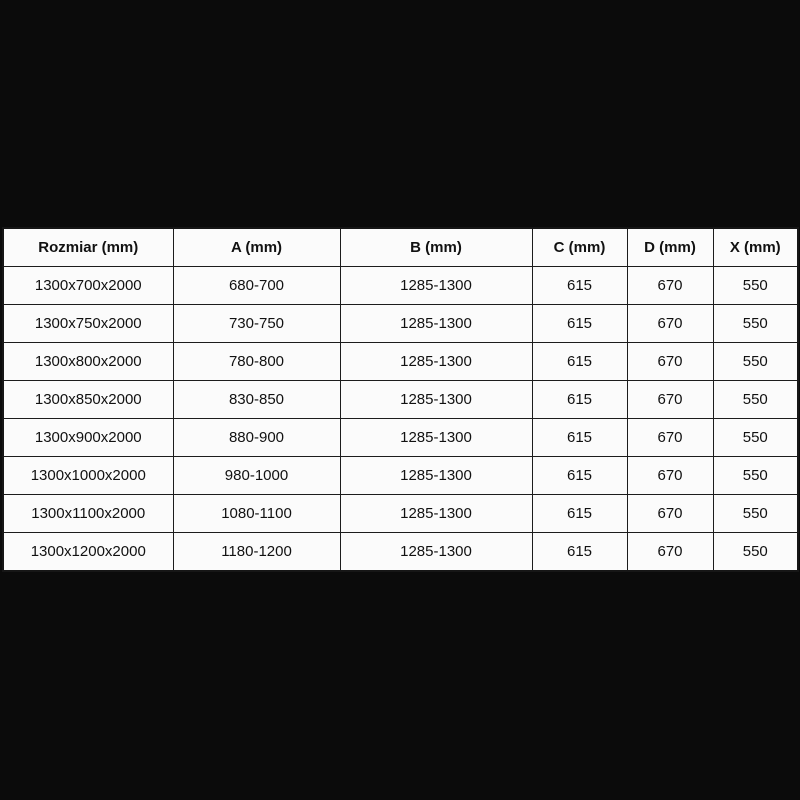  What do you see at coordinates (88, 475) in the screenshot?
I see `table-cell: 1300x1000x2000` at bounding box center [88, 475].